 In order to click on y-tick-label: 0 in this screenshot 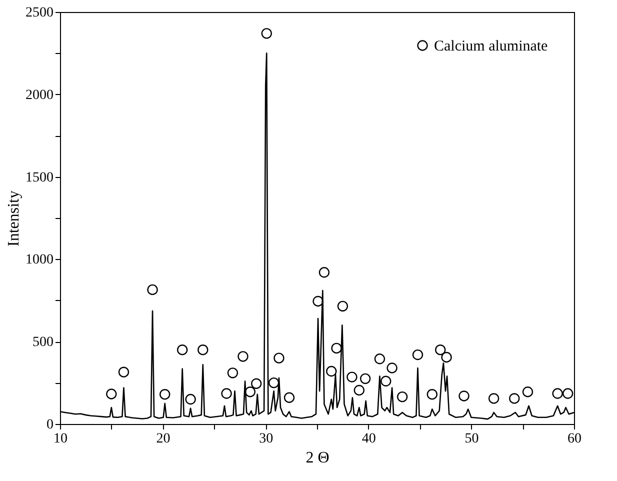, I will do `click(50, 425)`.